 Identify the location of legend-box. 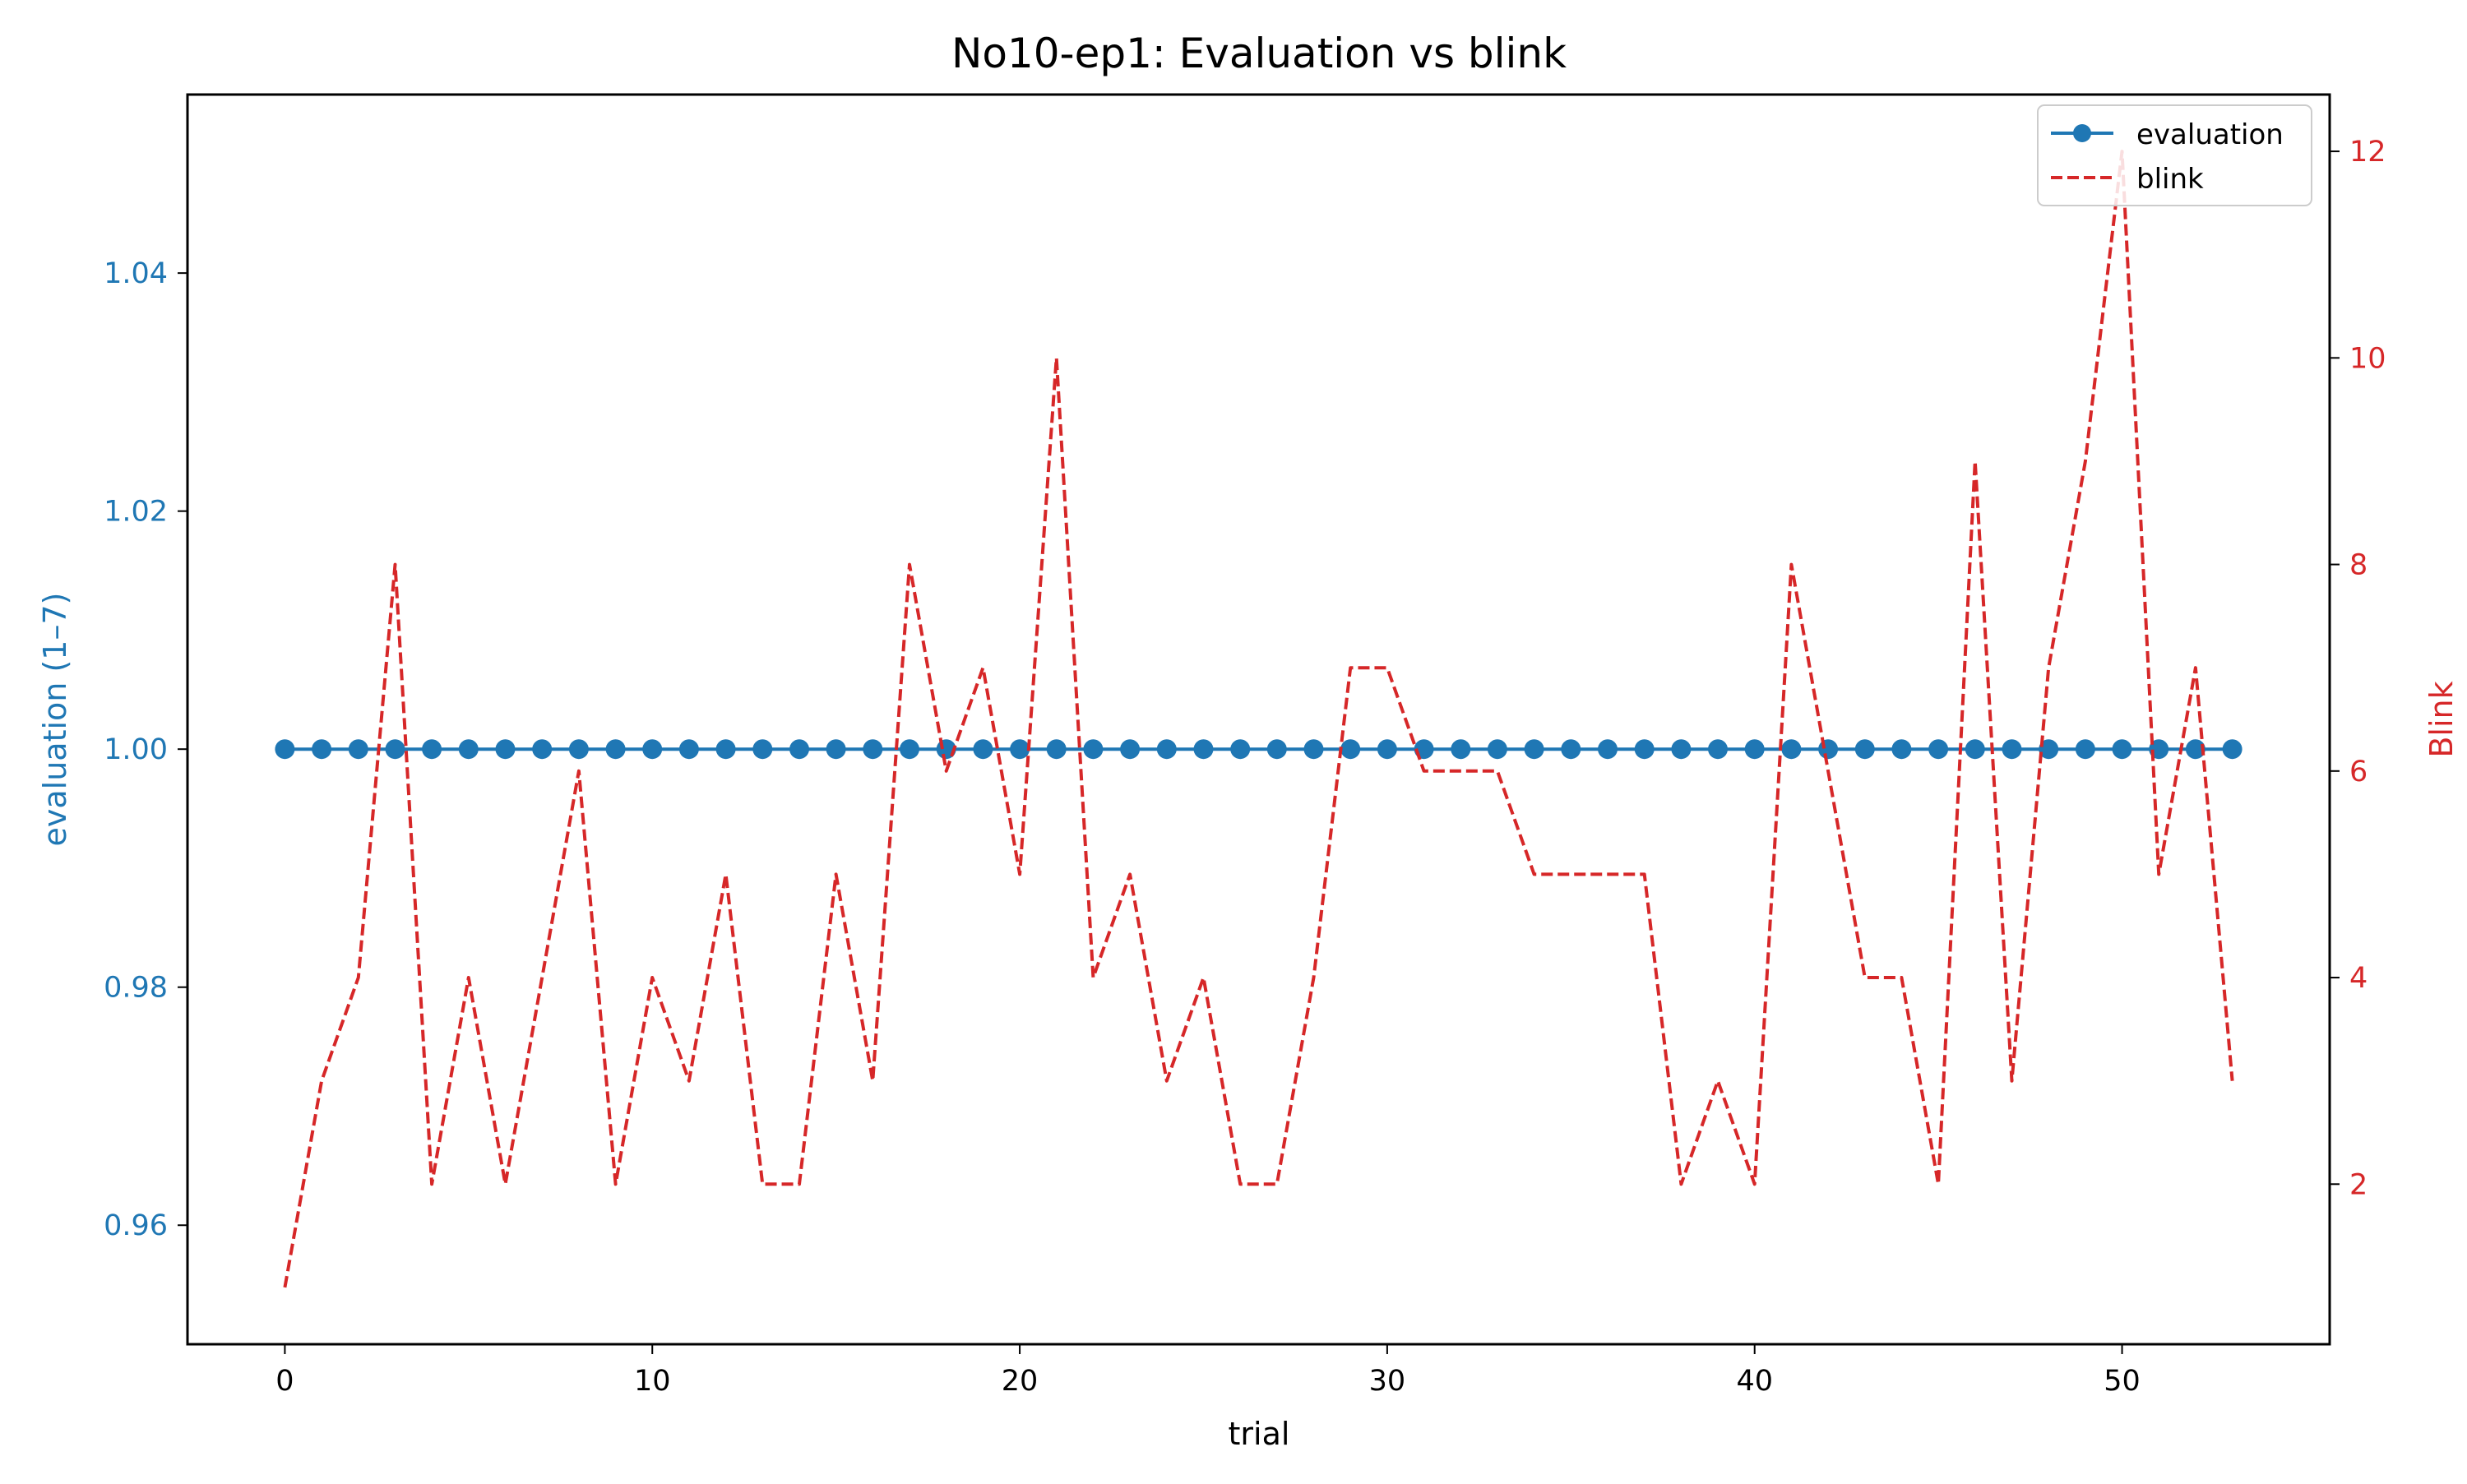
(2174, 155).